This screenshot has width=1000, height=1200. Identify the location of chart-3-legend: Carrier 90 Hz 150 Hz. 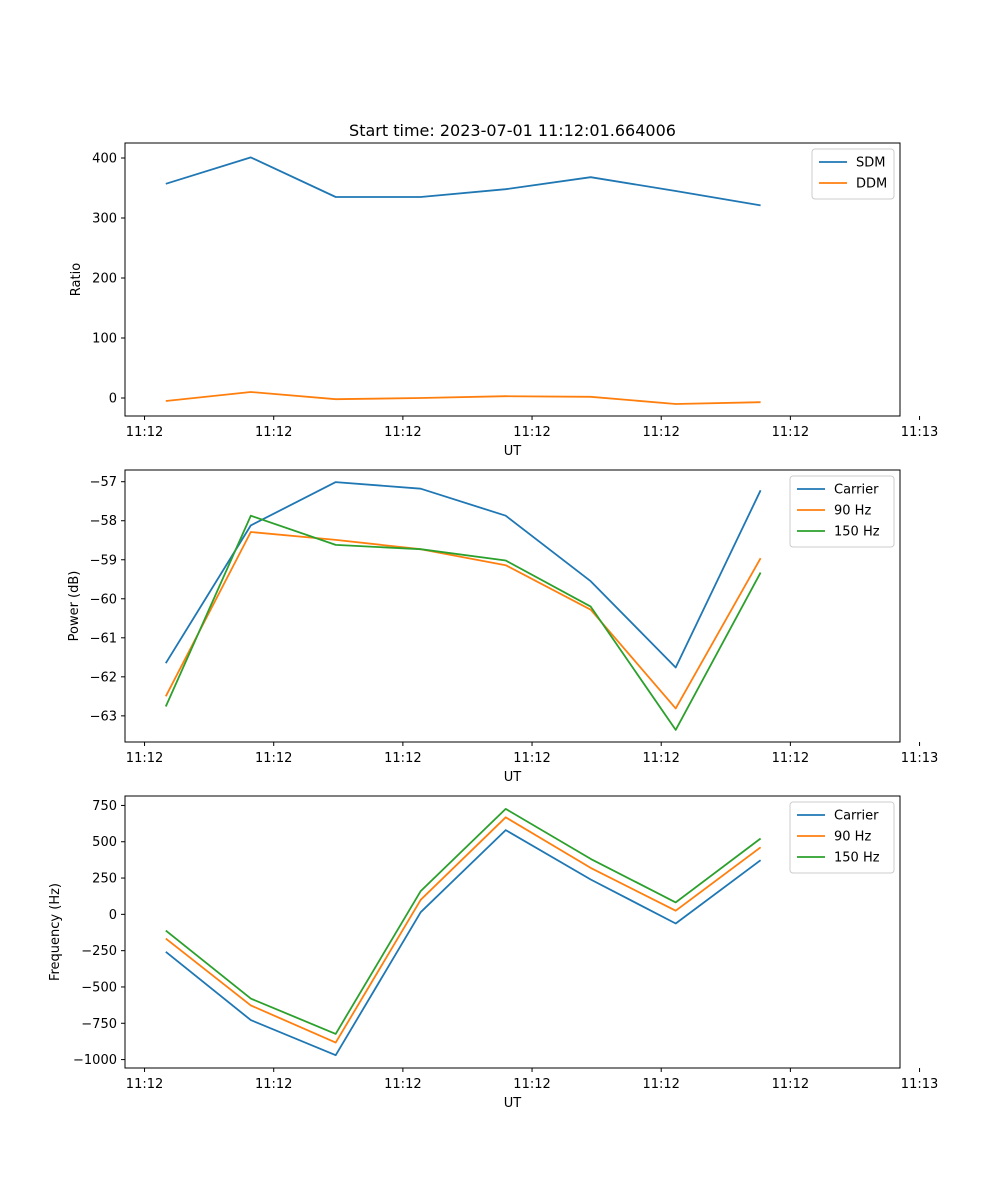
(842, 837).